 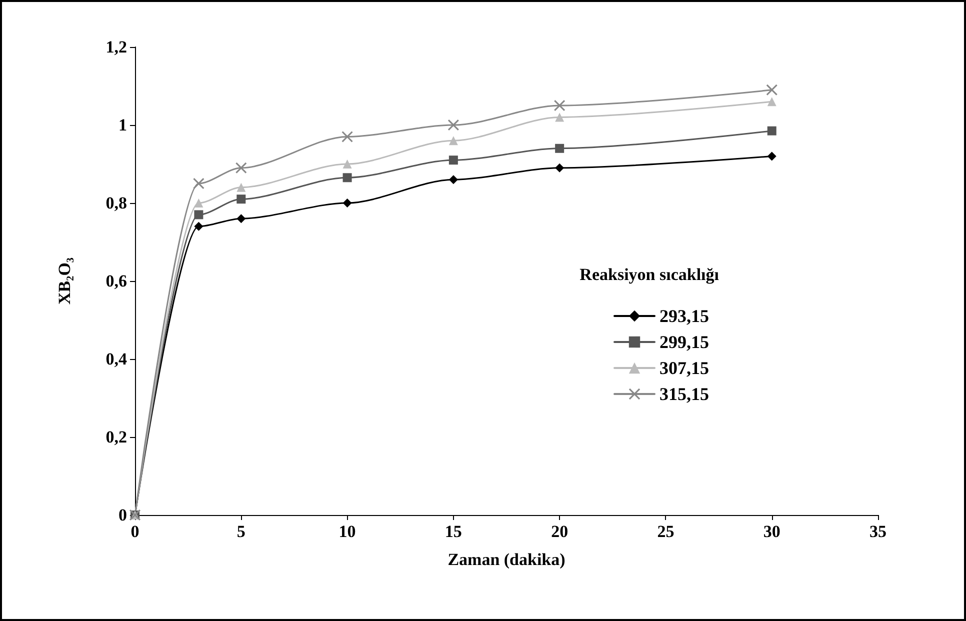 What do you see at coordinates (116, 47) in the screenshot?
I see `y-tick-label: 1,2` at bounding box center [116, 47].